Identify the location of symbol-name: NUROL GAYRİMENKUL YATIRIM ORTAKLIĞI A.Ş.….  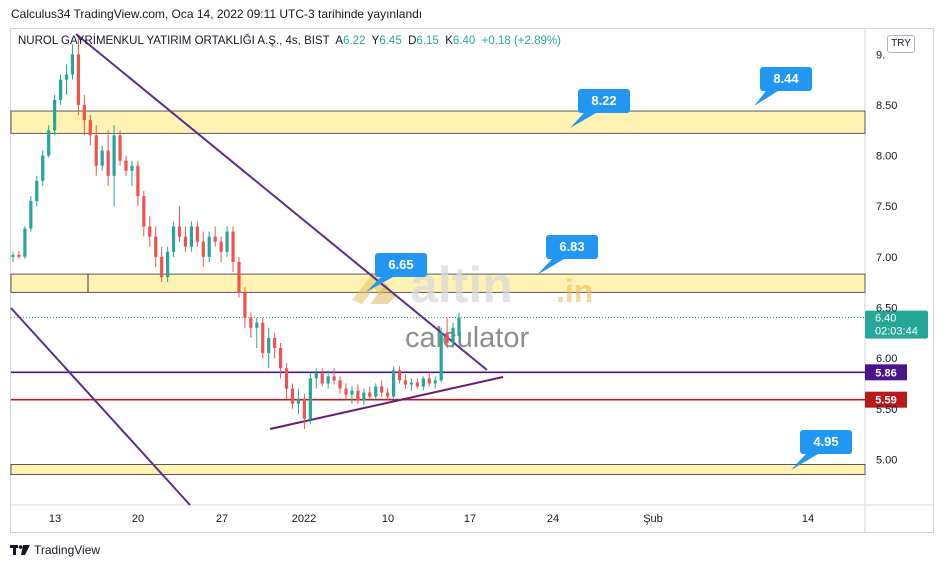
(174, 41).